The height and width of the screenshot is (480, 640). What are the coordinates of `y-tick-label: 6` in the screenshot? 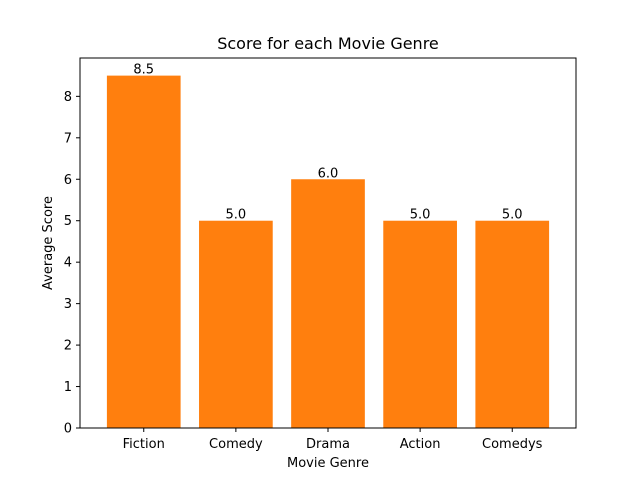 It's located at (68, 180).